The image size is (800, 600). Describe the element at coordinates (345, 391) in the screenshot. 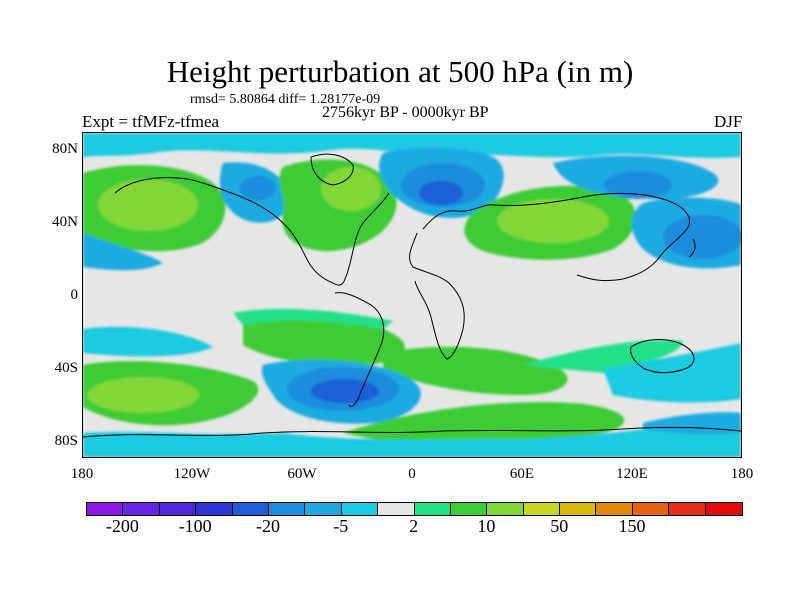

I see `s-atlantic-core` at that location.